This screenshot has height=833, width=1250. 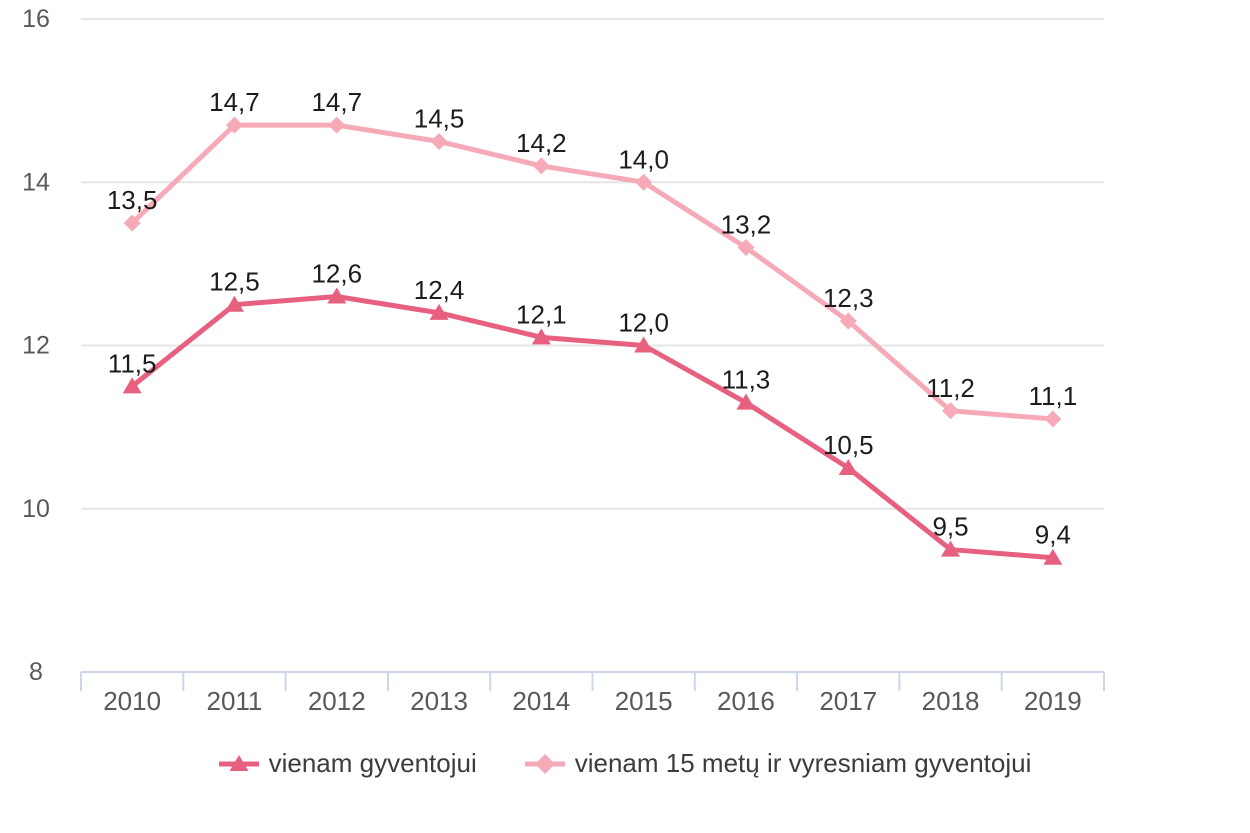 What do you see at coordinates (1053, 535) in the screenshot?
I see `data-label: 9,4` at bounding box center [1053, 535].